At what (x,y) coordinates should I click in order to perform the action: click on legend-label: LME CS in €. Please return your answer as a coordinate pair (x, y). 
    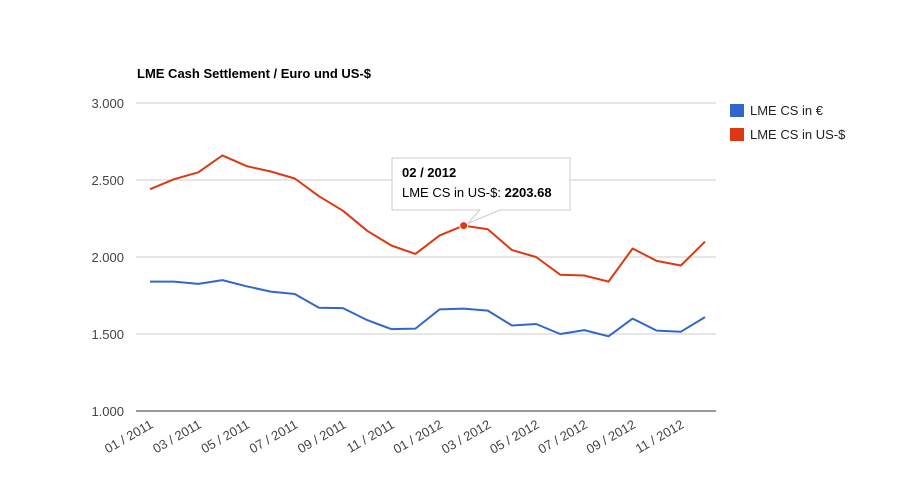
    Looking at the image, I should click on (787, 110).